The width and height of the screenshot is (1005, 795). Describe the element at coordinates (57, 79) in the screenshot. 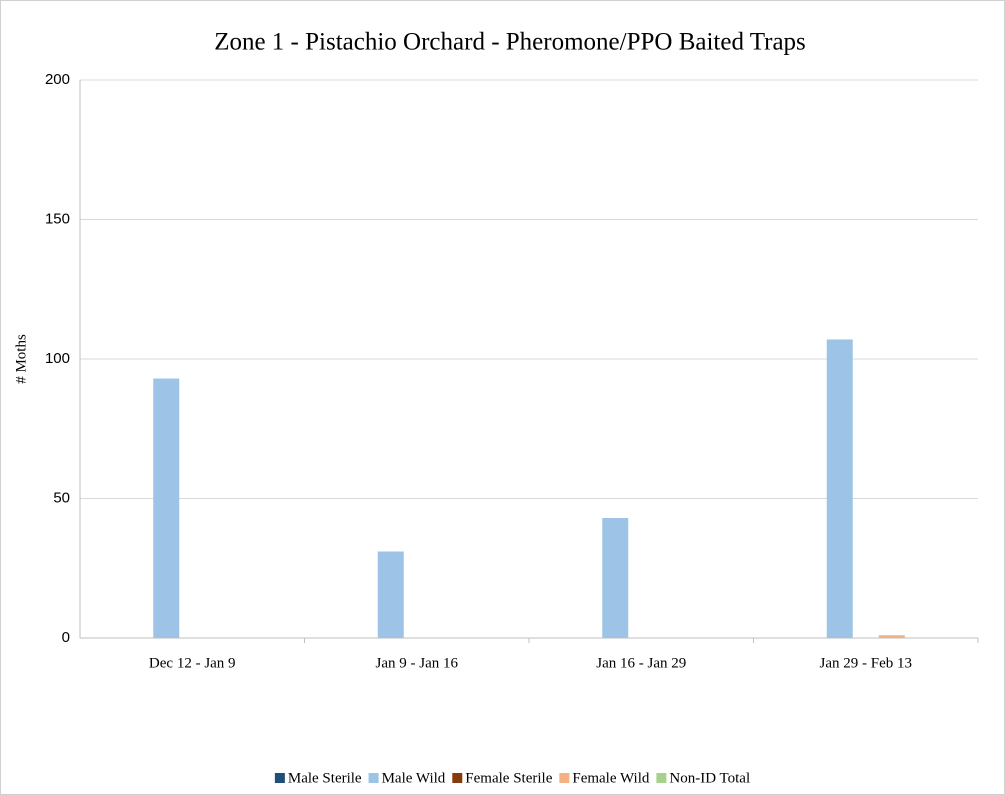

I see `y-tick-label: 200` at that location.